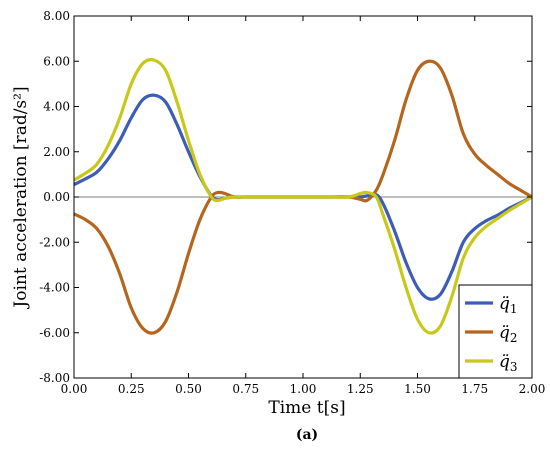 The width and height of the screenshot is (550, 449). Describe the element at coordinates (417, 389) in the screenshot. I see `x-tick-label: 1.50` at that location.